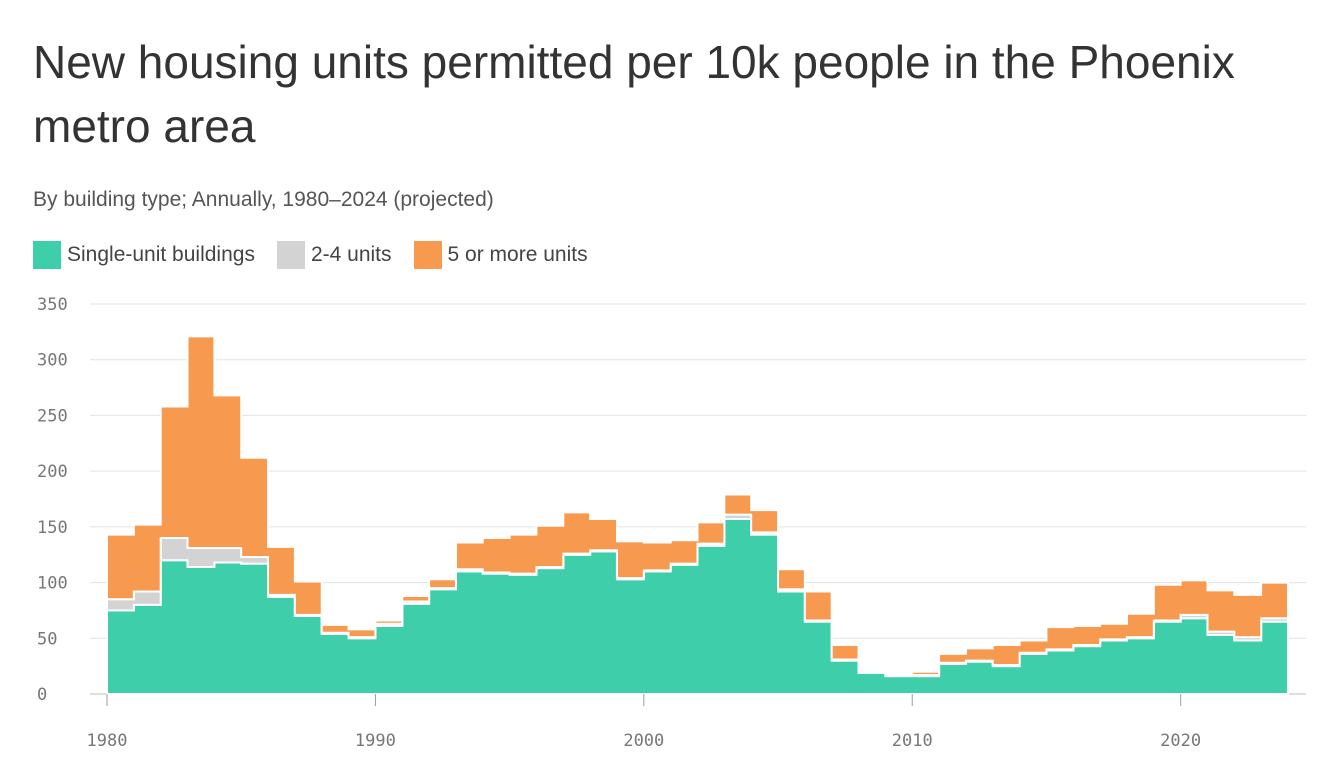  I want to click on legend-swatch-2-4-units, so click(290, 255).